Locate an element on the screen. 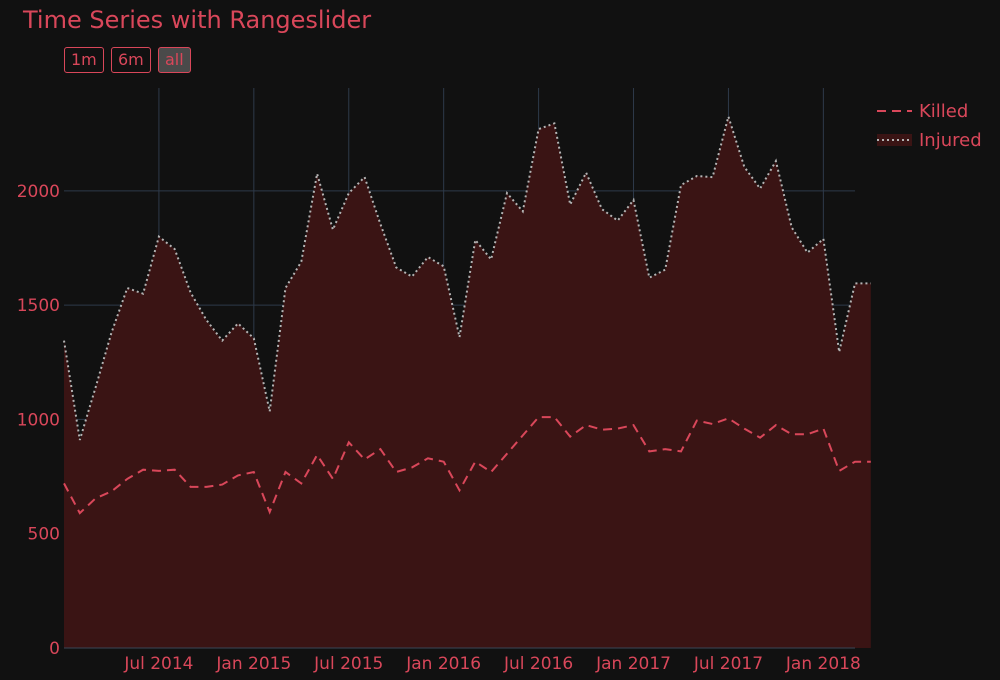 This screenshot has width=1000, height=680. x-tick-label-5: Jan 2017 is located at coordinates (633, 664).